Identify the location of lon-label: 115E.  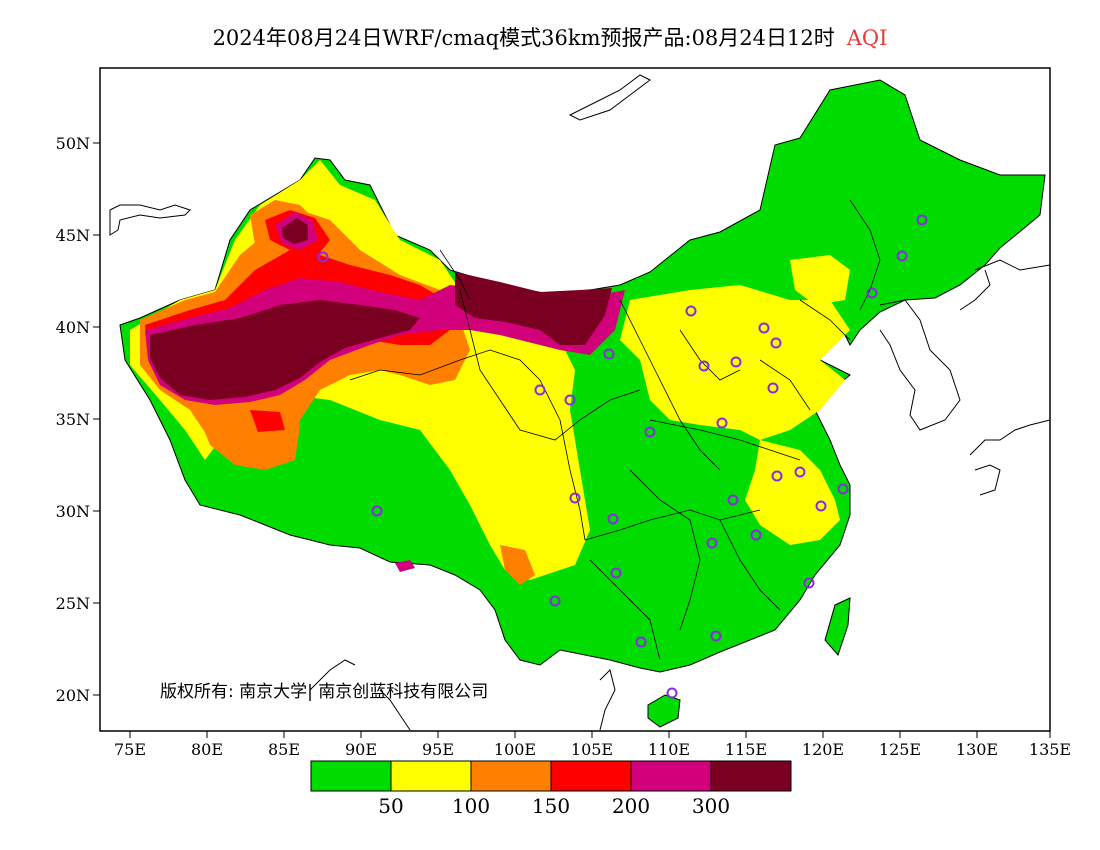
(746, 749).